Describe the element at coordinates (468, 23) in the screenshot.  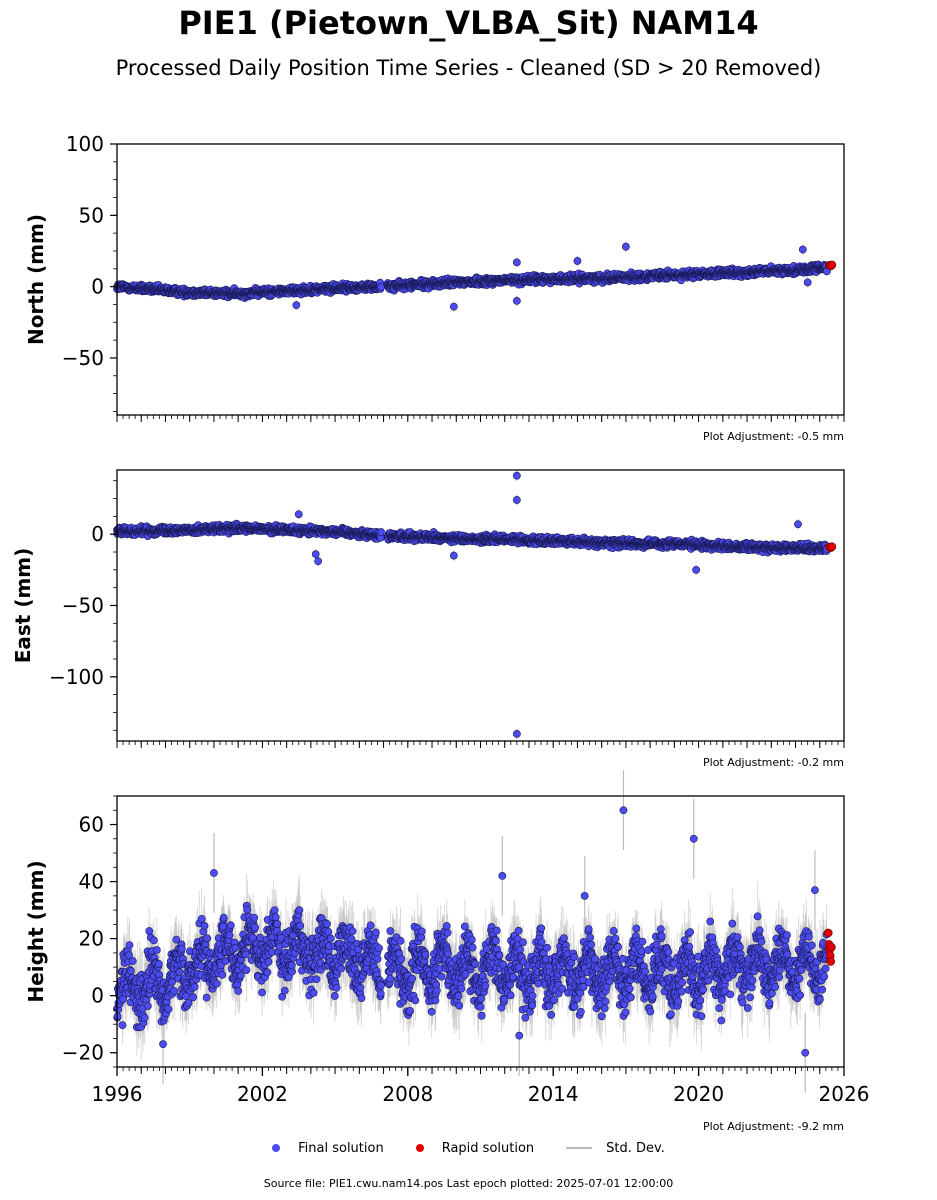
I see `chart-title: PIE1 (Pietown_VLBA_Sit) NAM14` at that location.